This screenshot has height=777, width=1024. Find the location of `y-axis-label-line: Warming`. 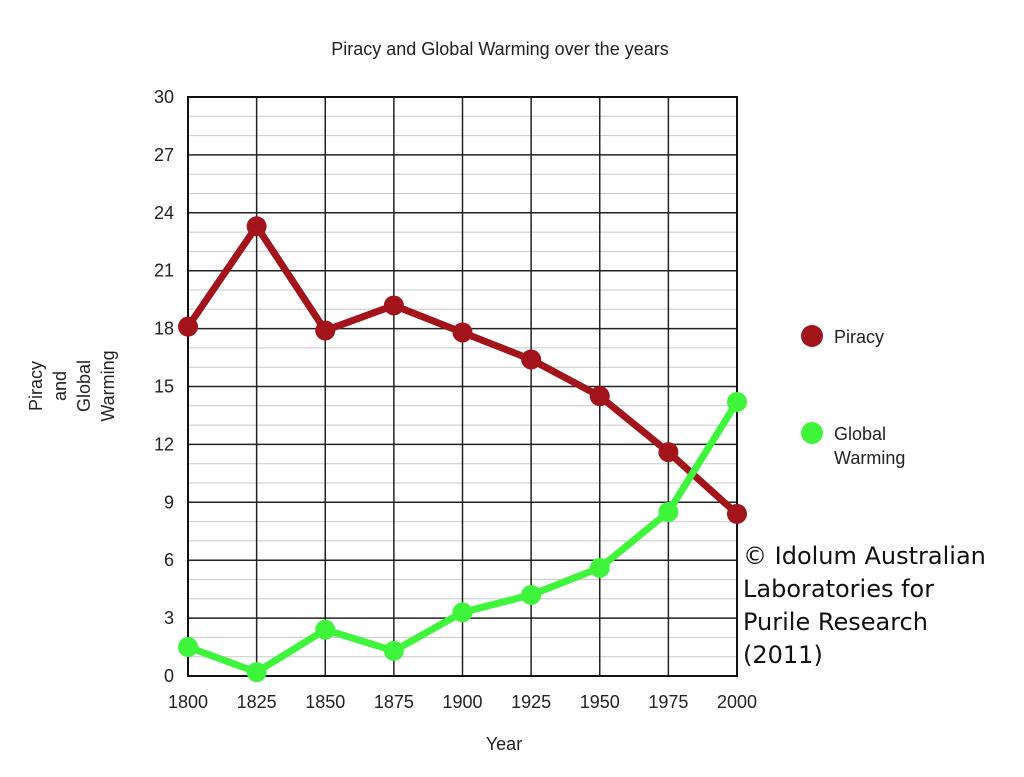

y-axis-label-line: Warming is located at coordinates (108, 385).